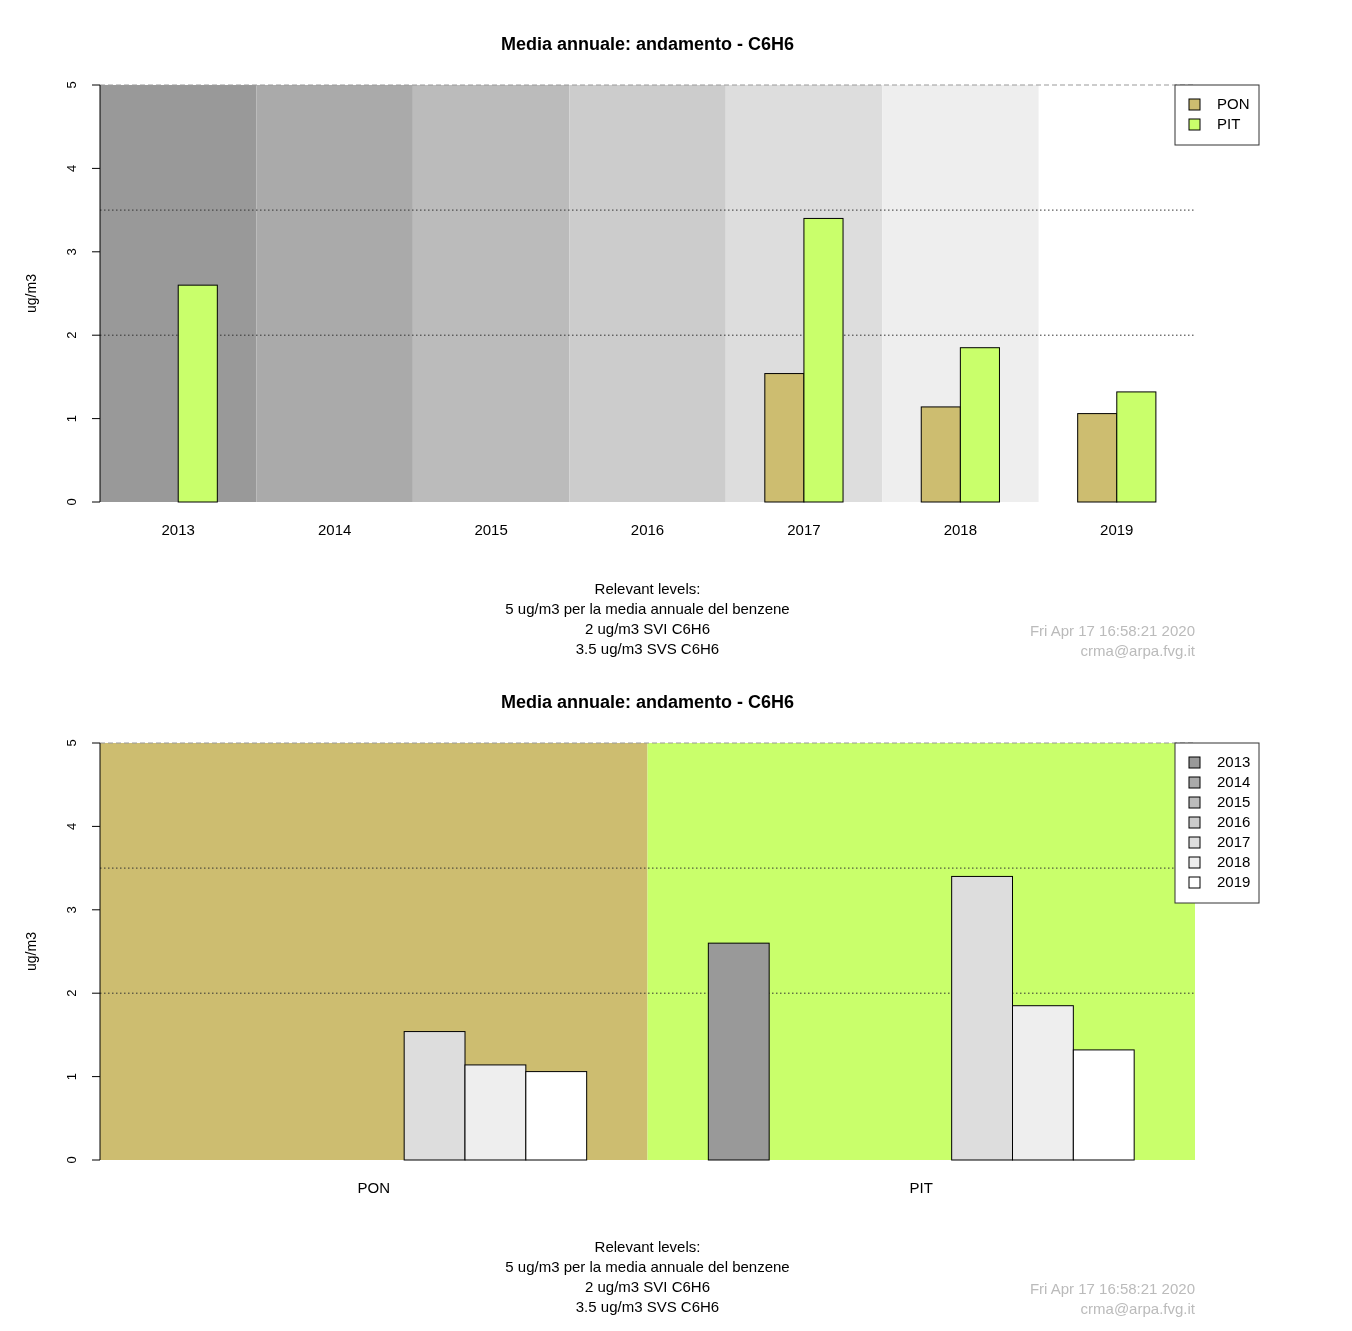  Describe the element at coordinates (178, 529) in the screenshot. I see `x-tick-label: 2013` at that location.